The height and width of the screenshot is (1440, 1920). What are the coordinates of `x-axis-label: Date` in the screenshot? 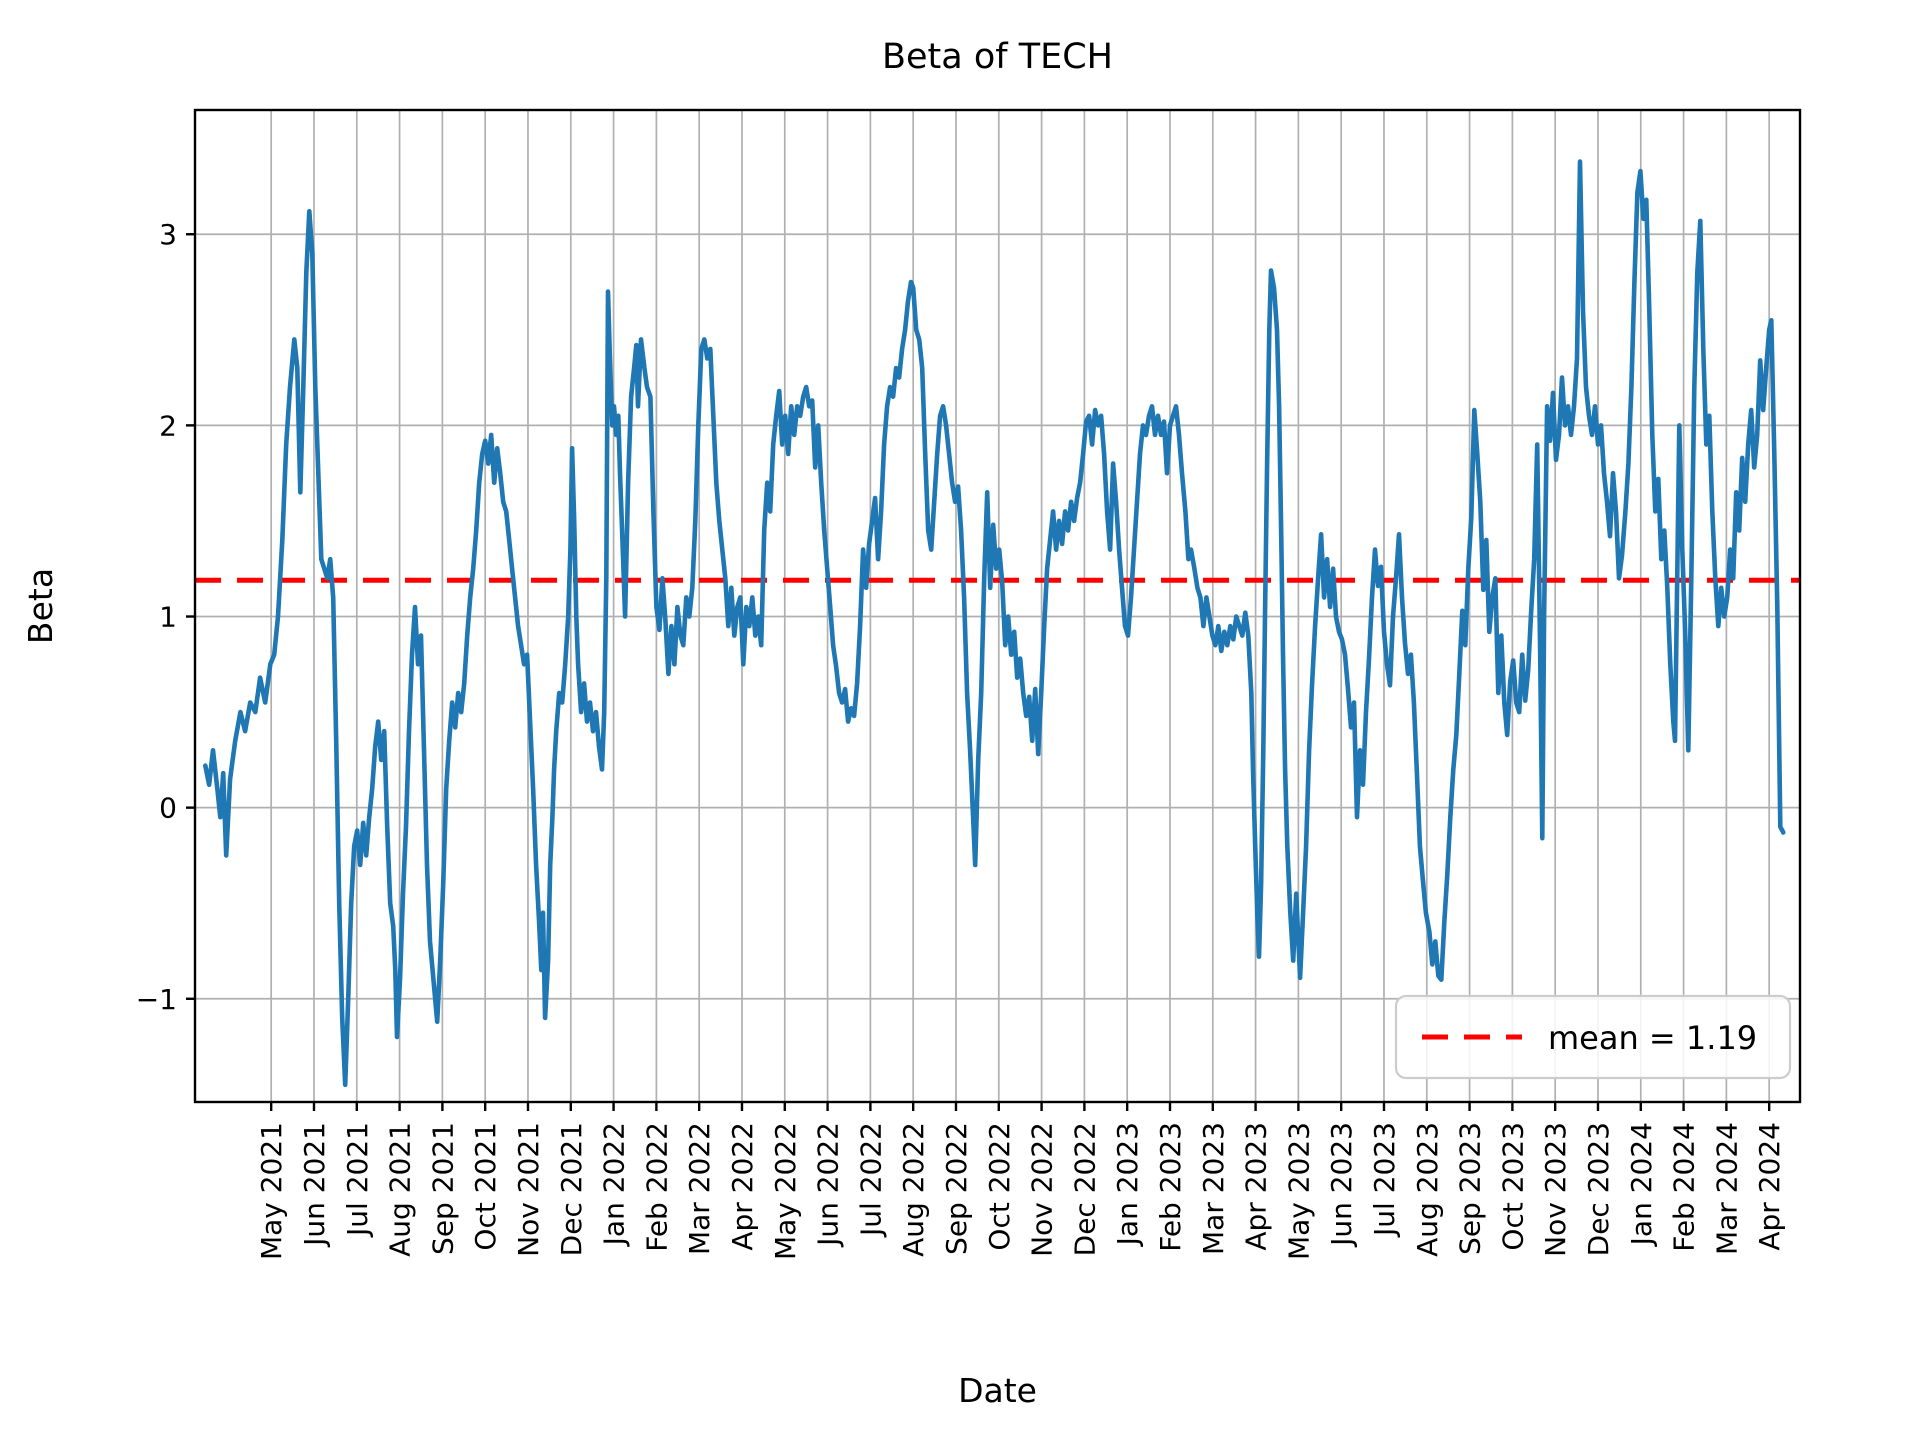 It's located at (997, 1390).